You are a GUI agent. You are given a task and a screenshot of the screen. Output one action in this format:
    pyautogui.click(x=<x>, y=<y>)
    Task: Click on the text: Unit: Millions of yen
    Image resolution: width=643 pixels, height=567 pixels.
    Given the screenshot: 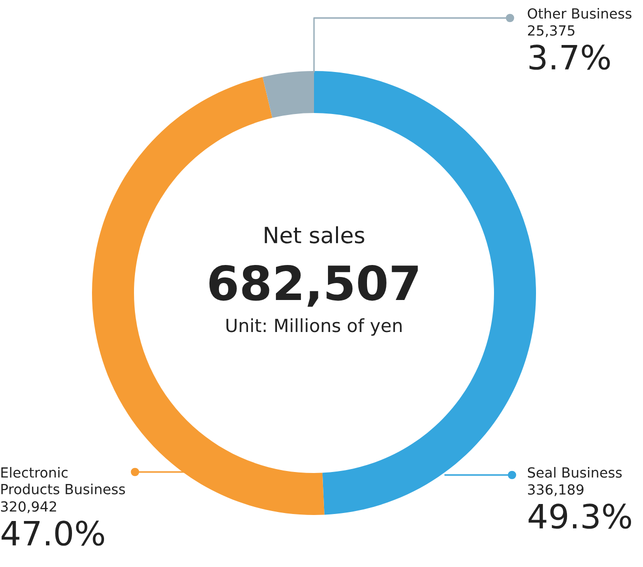 What is the action you would take?
    pyautogui.click(x=314, y=327)
    